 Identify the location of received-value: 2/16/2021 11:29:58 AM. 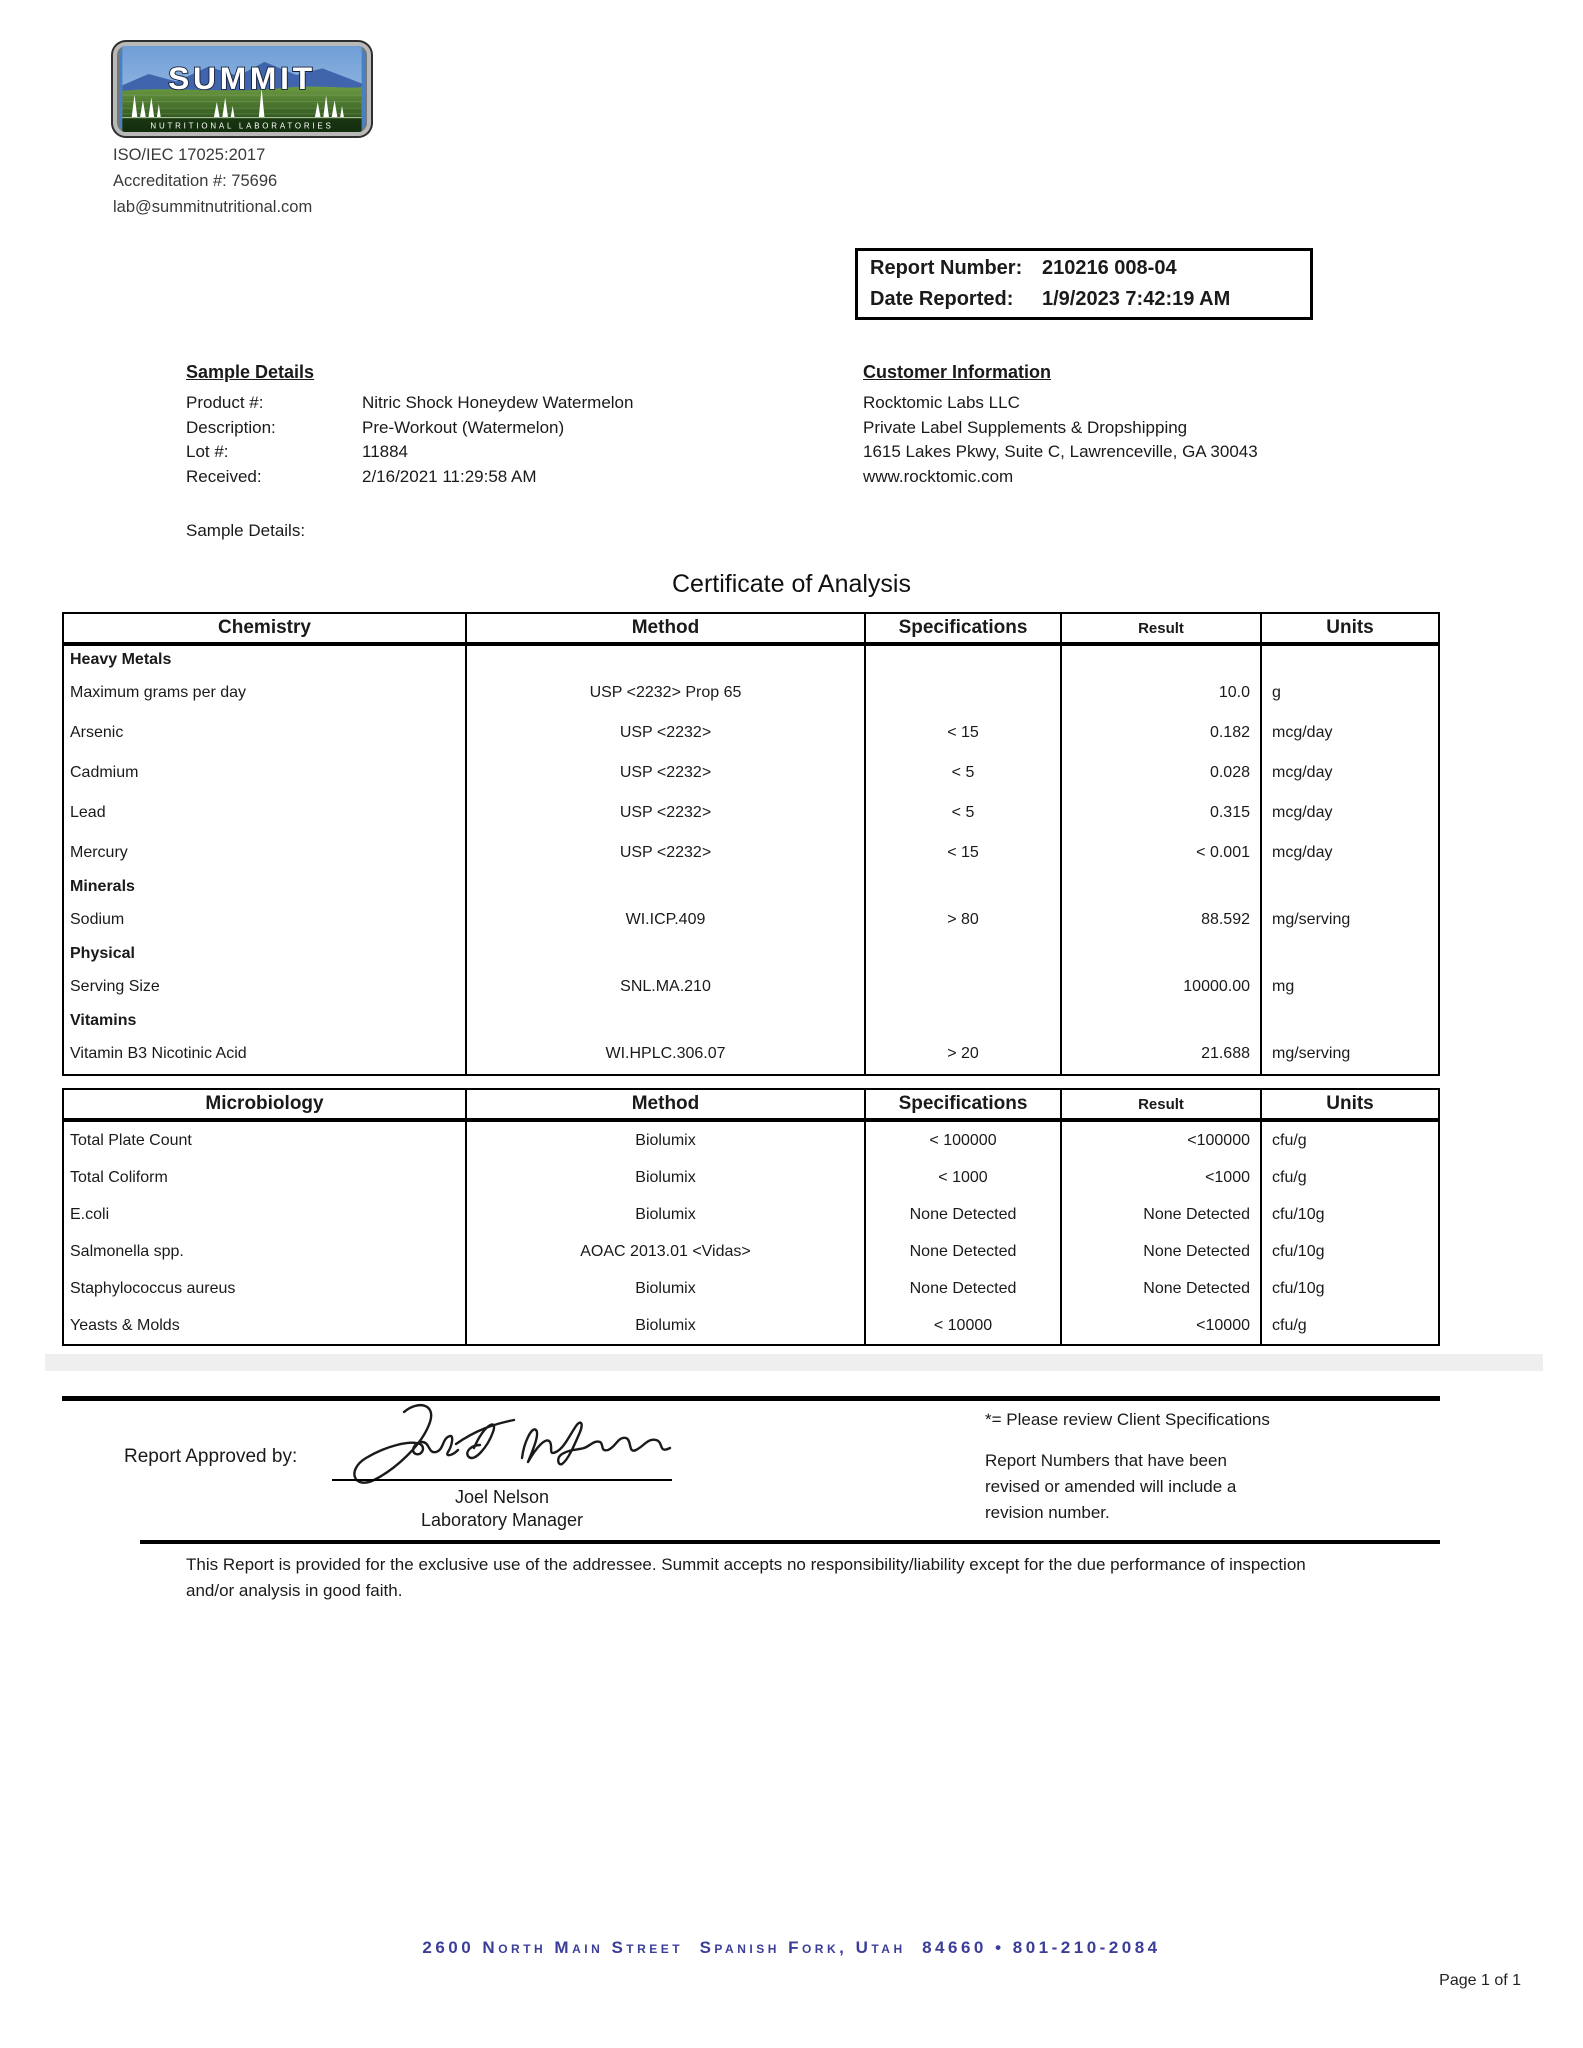
(449, 476).